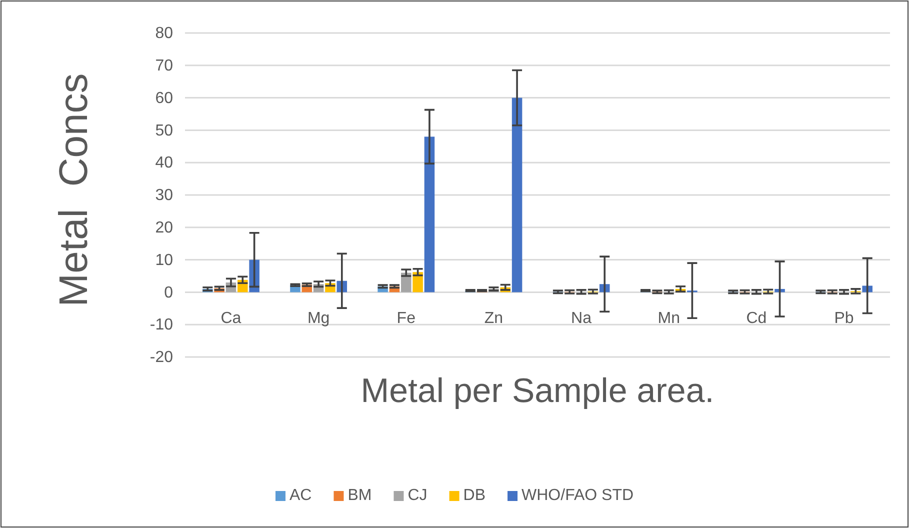 Image resolution: width=909 pixels, height=528 pixels. Describe the element at coordinates (74, 190) in the screenshot. I see `y-axis-title: Metal Concs` at that location.